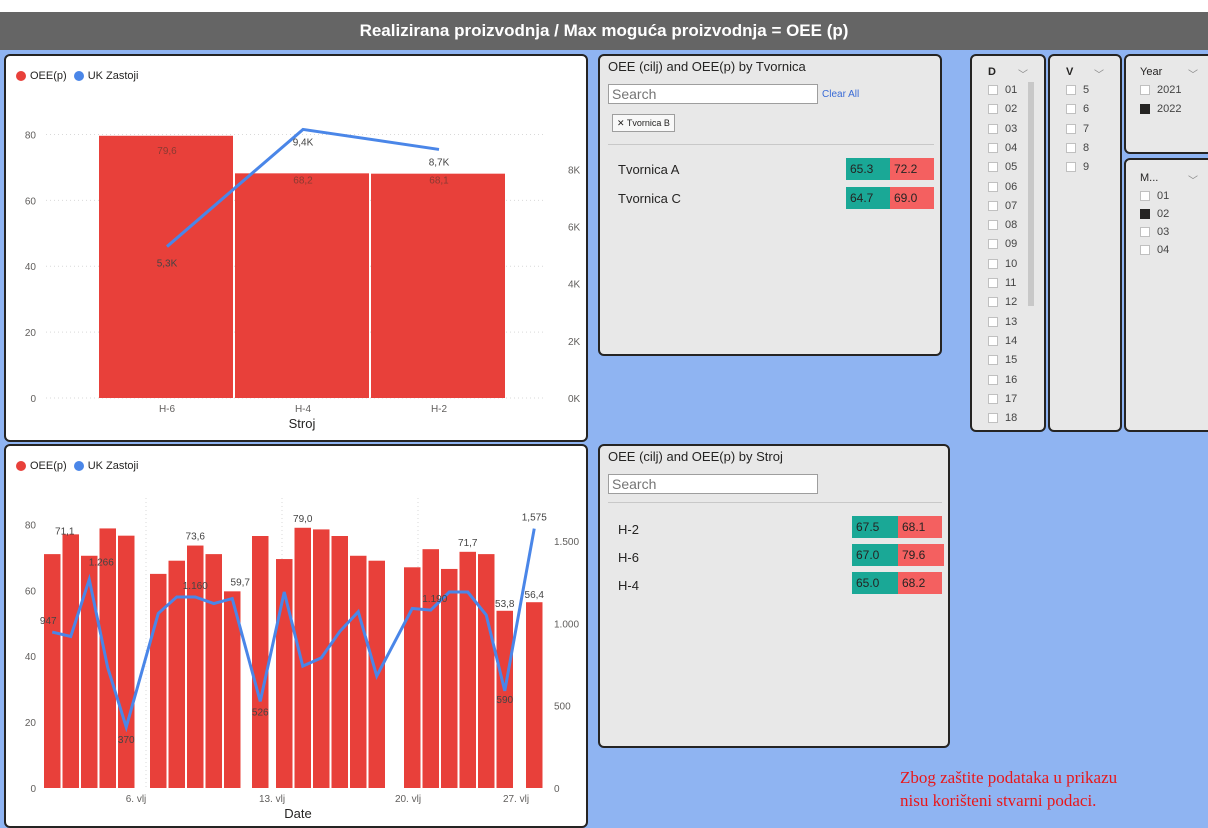  Describe the element at coordinates (920, 527) in the screenshot. I see `oee-p-cell: 68.1` at that location.